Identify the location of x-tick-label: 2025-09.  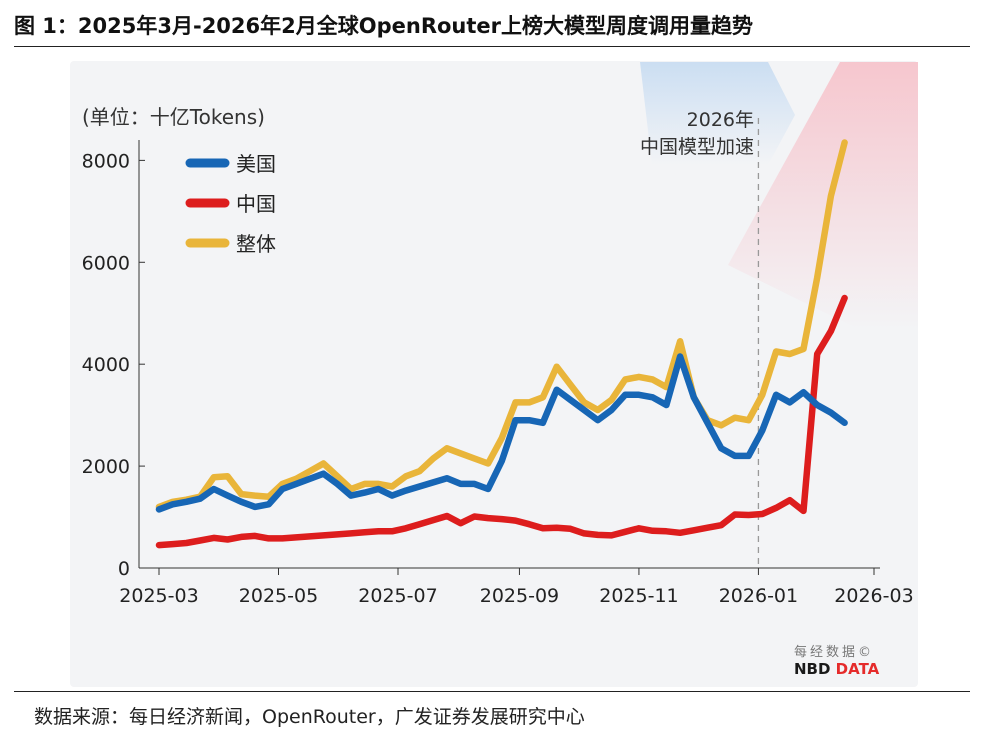
(519, 596).